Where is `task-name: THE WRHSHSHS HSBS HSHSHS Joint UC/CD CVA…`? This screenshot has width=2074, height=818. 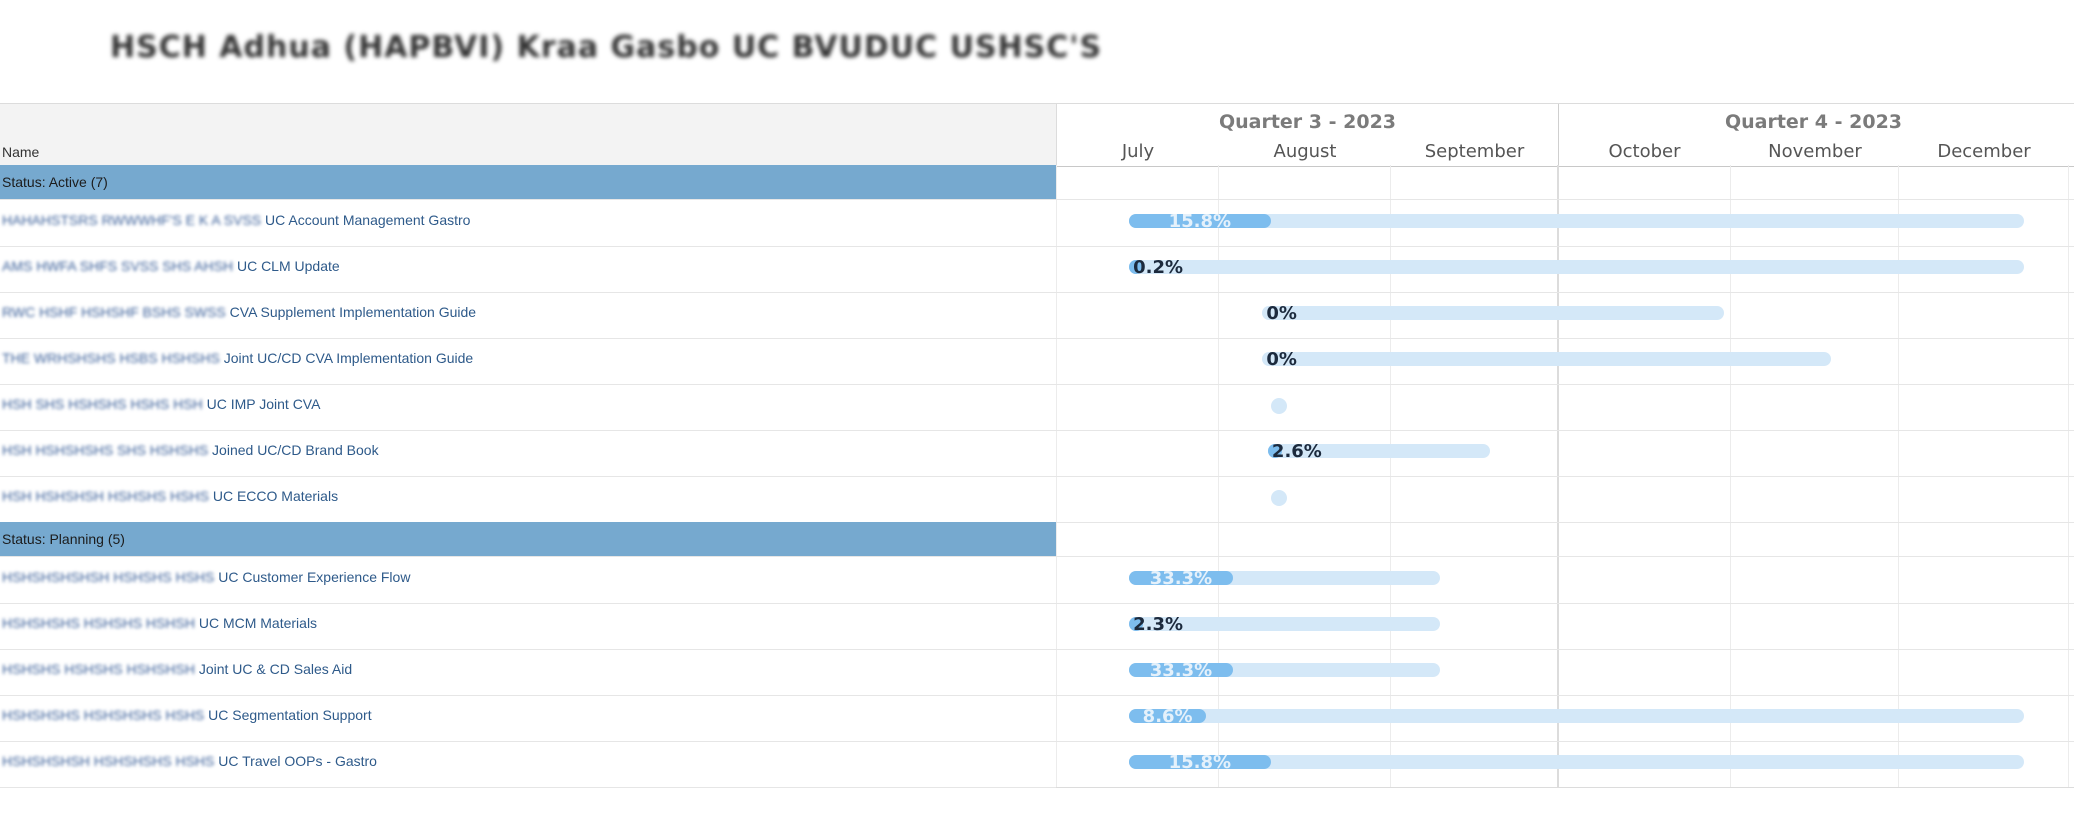 task-name: THE WRHSHSHS HSBS HSHSHS Joint UC/CD CVA… is located at coordinates (237, 358).